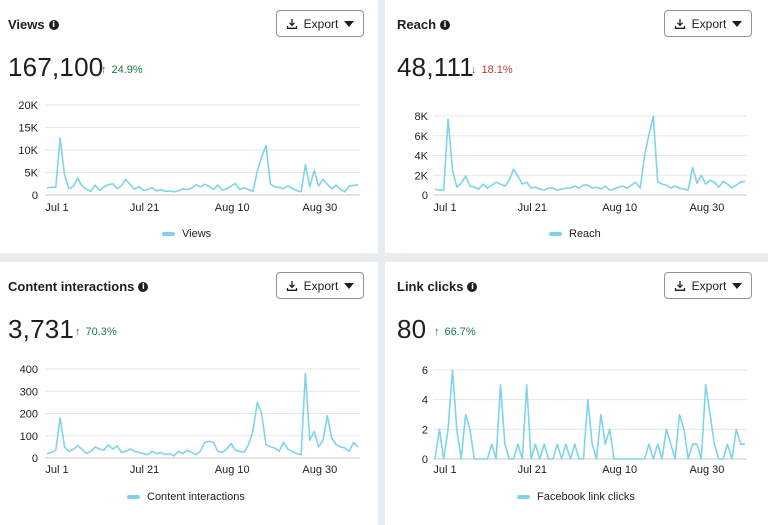  Describe the element at coordinates (497, 70) in the screenshot. I see `change-value: 18.1%` at that location.